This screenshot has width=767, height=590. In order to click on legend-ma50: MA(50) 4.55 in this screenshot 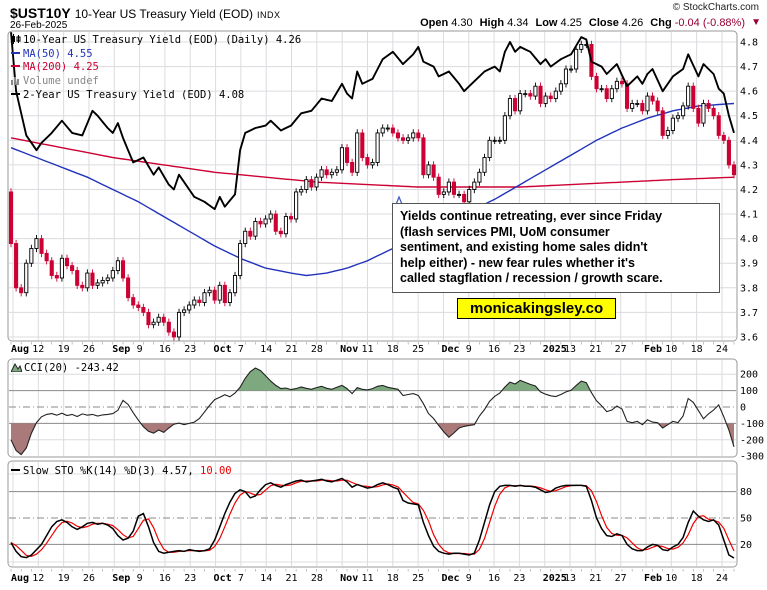, I will do `click(156, 54)`.